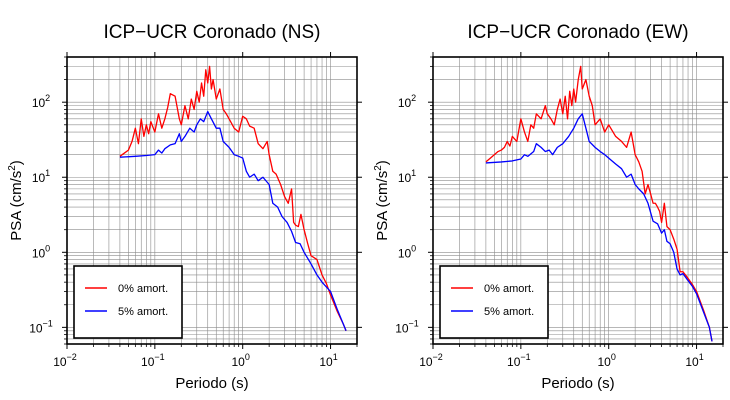 The image size is (730, 400). What do you see at coordinates (212, 32) in the screenshot?
I see `chart-title: ICP−UCR Coronado (NS)` at bounding box center [212, 32].